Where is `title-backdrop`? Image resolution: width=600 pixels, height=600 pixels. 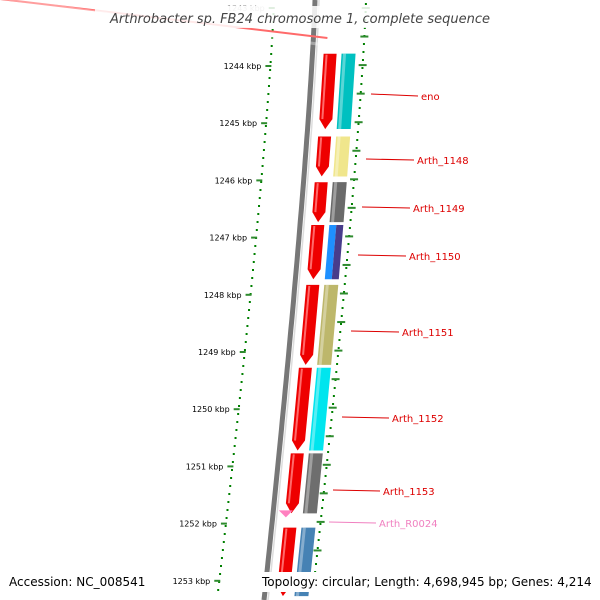 title-backdrop is located at coordinates (301, 17).